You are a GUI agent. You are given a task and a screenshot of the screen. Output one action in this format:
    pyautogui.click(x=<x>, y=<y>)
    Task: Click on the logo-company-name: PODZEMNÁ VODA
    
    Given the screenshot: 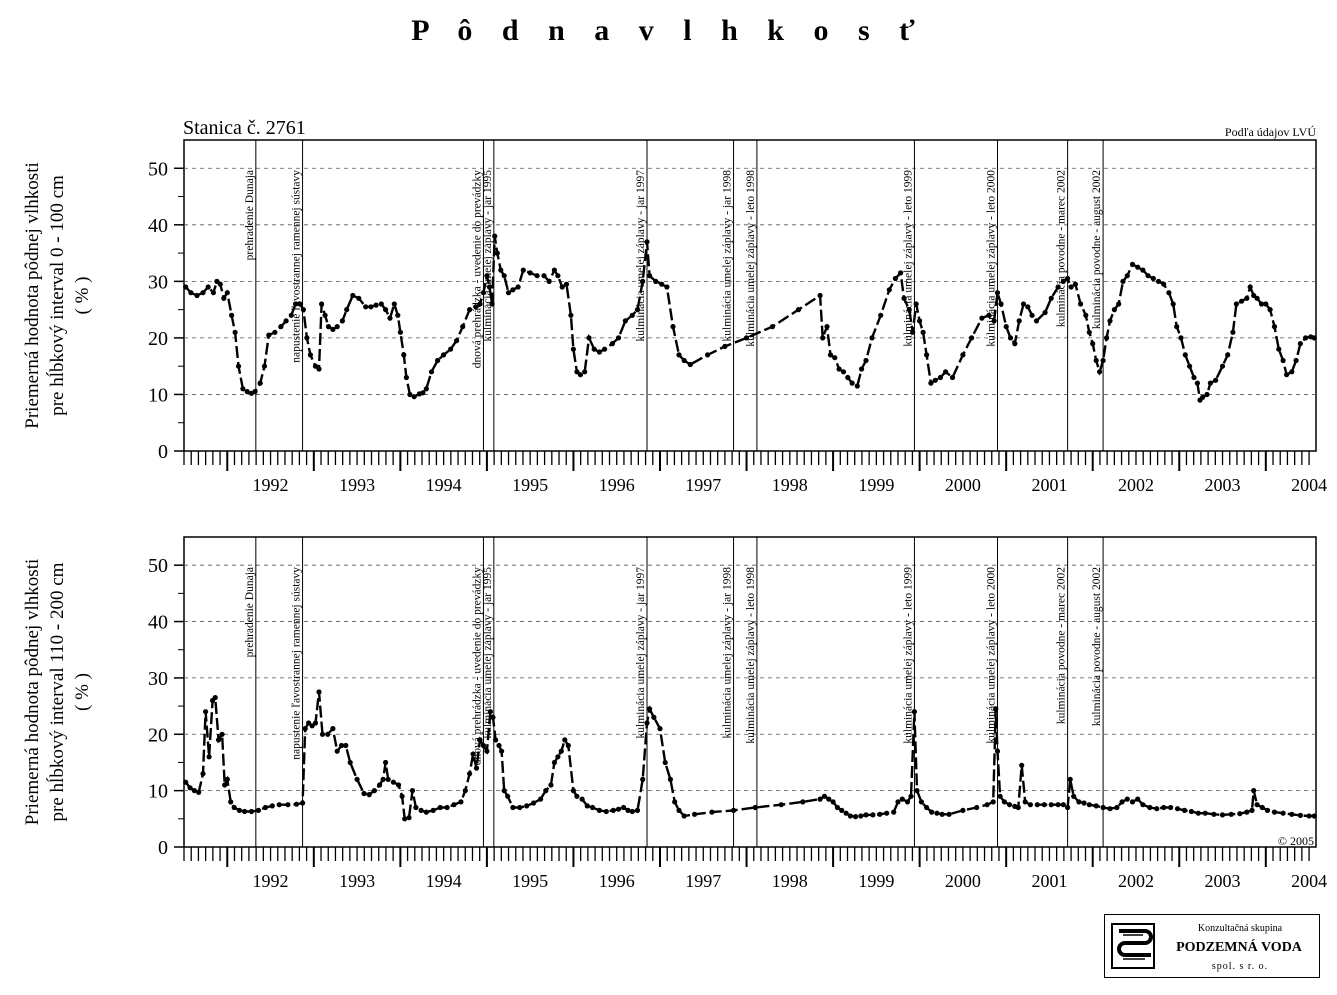 What is the action you would take?
    pyautogui.click(x=1239, y=947)
    